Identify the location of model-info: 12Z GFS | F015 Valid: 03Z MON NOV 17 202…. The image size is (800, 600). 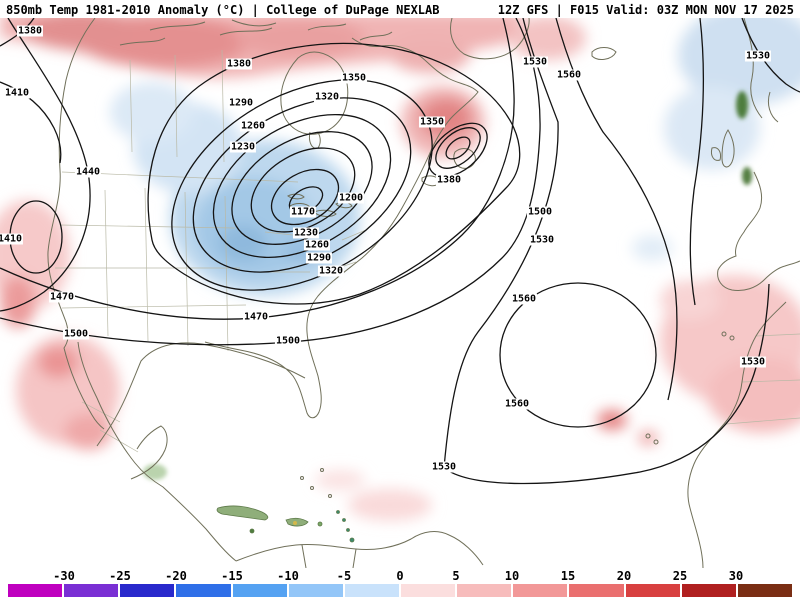
(645, 10).